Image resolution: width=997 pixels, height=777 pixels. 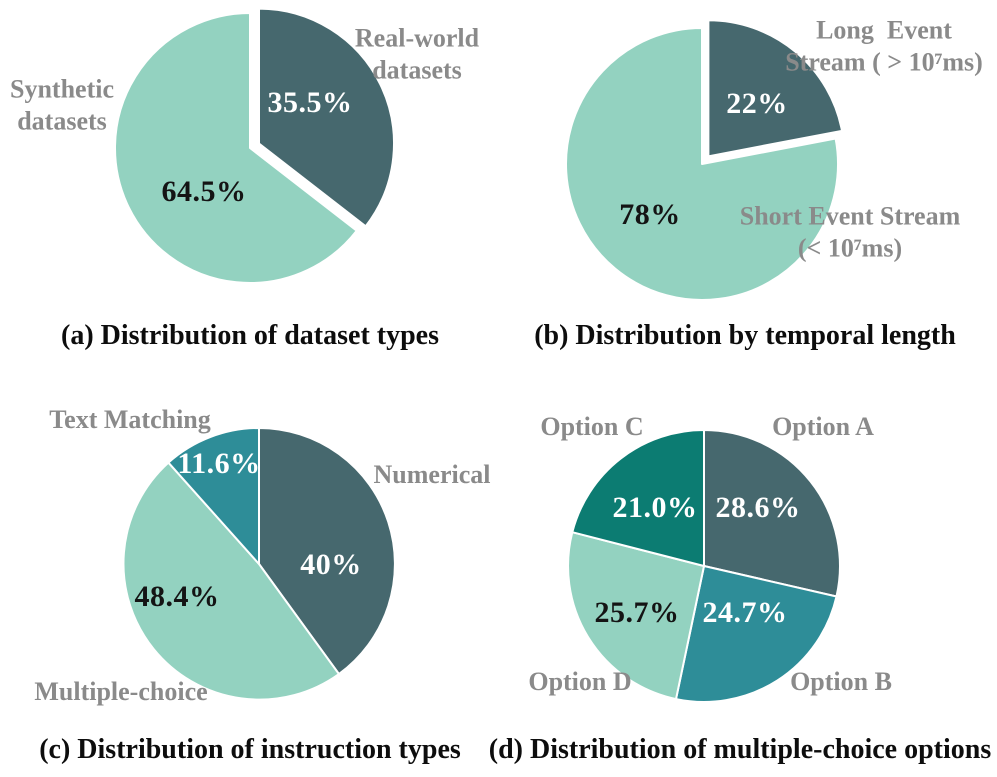 I want to click on caption-chart-c: (c) Distribution of instruction types, so click(x=250, y=749).